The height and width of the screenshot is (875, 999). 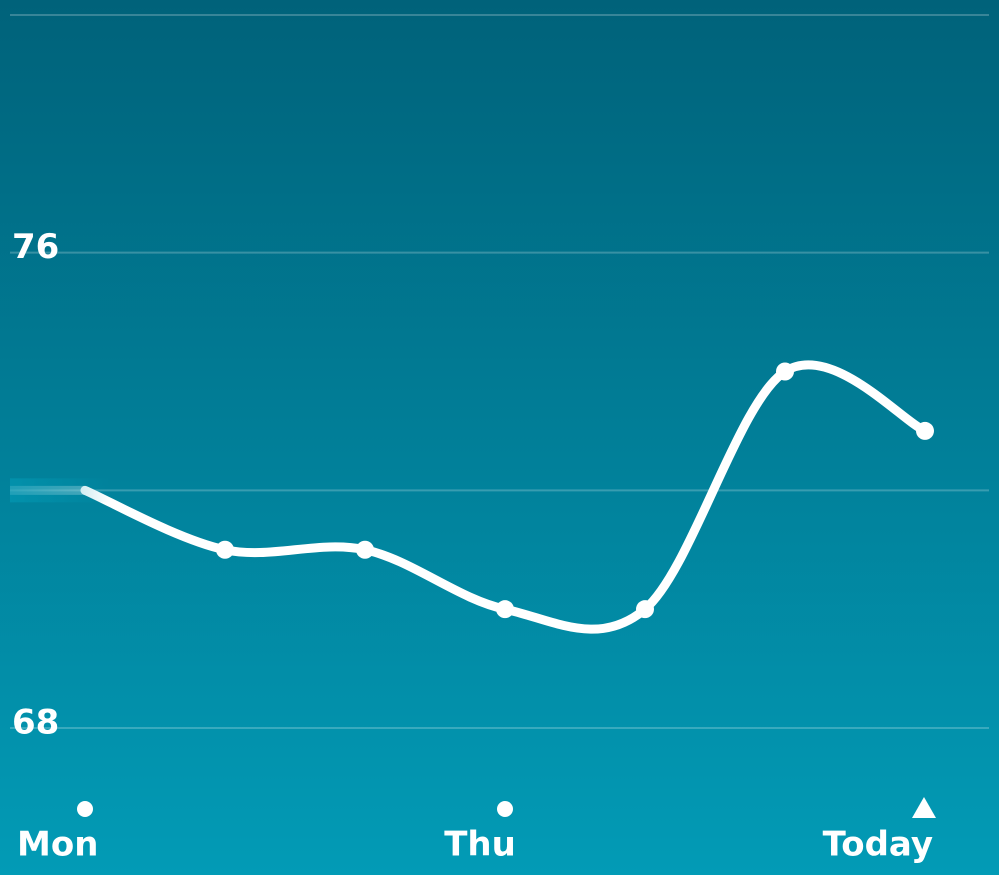 I want to click on x-tick-label: Mon, so click(x=57, y=845).